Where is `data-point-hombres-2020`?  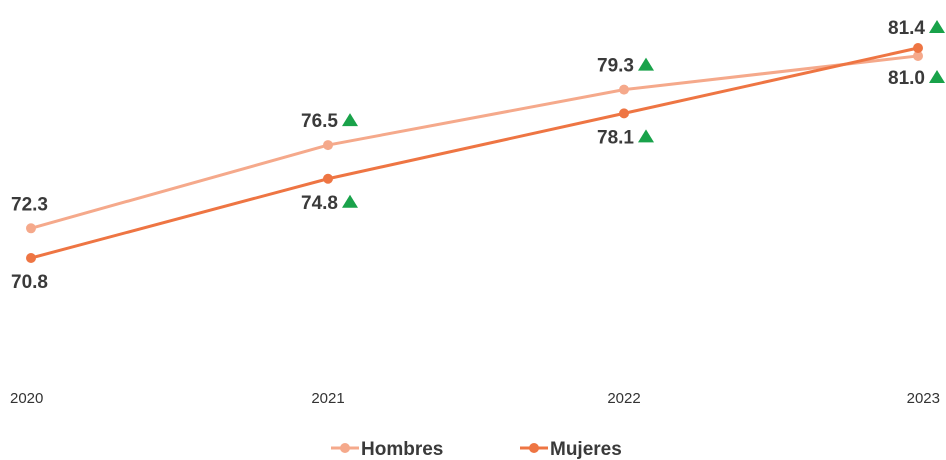 data-point-hombres-2020 is located at coordinates (31, 228).